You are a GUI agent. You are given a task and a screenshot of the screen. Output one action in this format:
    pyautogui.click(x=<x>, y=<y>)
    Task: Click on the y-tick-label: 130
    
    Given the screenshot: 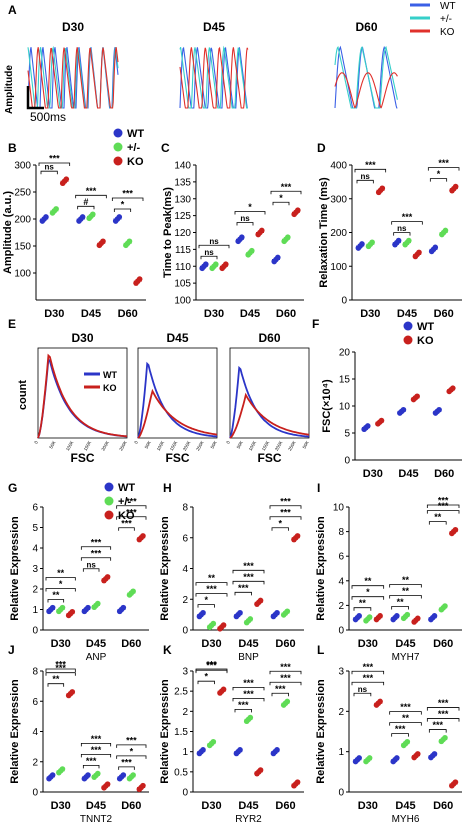 What is the action you would take?
    pyautogui.click(x=182, y=199)
    